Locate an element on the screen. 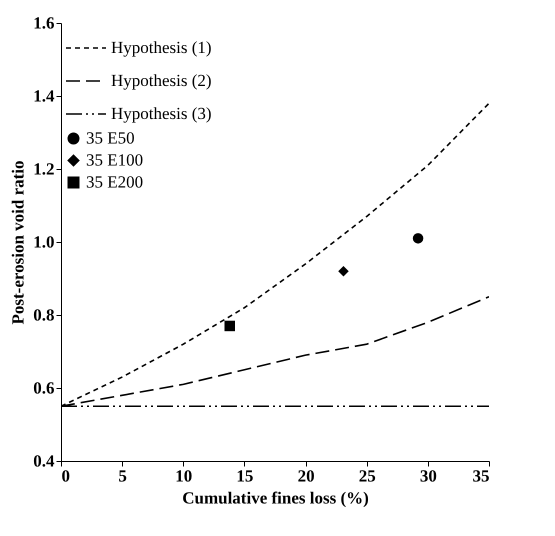 The height and width of the screenshot is (536, 555). legend-label: Hypothesis (2) is located at coordinates (161, 80).